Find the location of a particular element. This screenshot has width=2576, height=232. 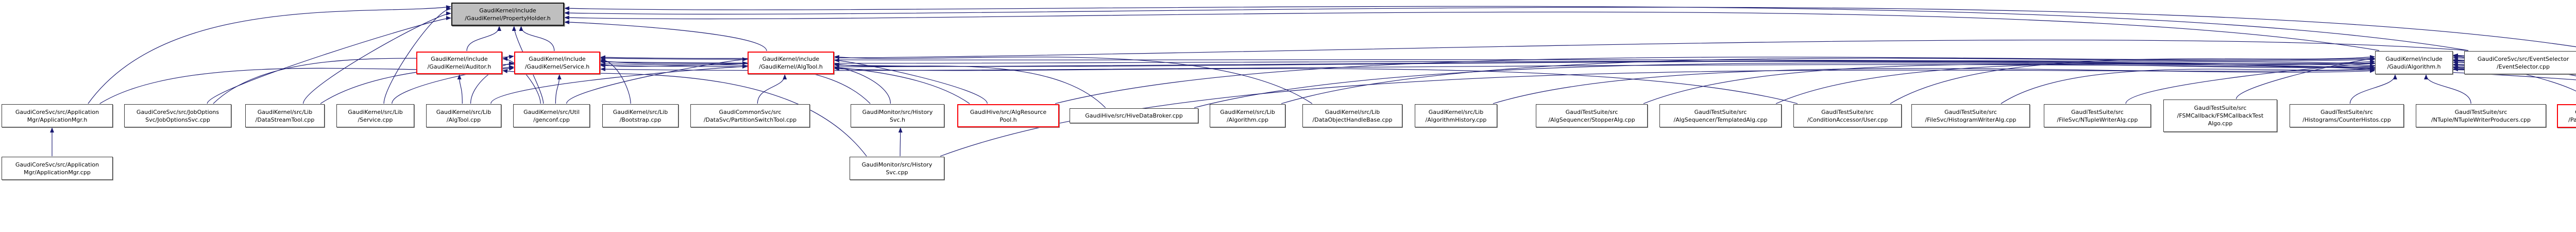

include-edge-algresourcepool-to-gaudi_algorithm_h is located at coordinates (1715, 80).